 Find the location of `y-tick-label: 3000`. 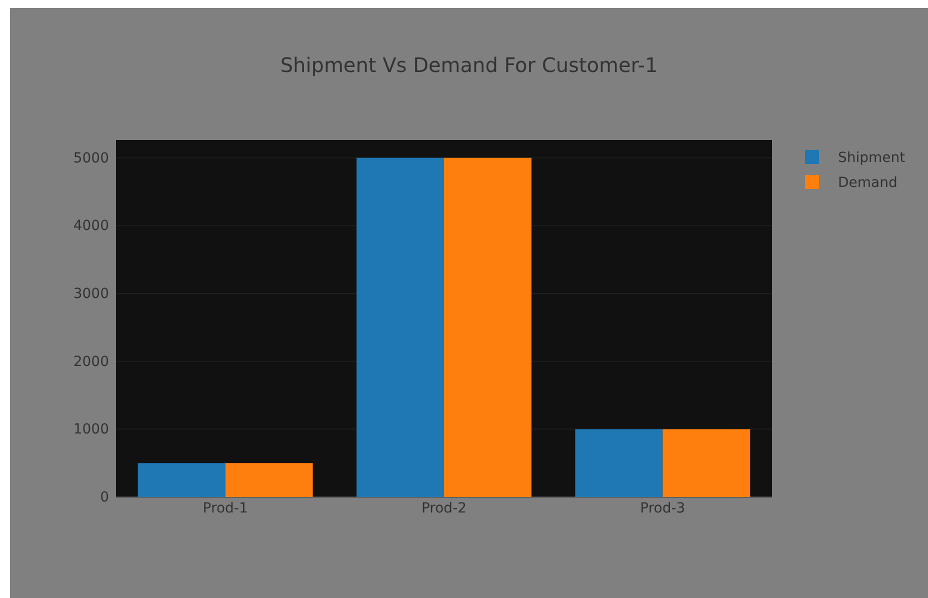

y-tick-label: 3000 is located at coordinates (91, 294).